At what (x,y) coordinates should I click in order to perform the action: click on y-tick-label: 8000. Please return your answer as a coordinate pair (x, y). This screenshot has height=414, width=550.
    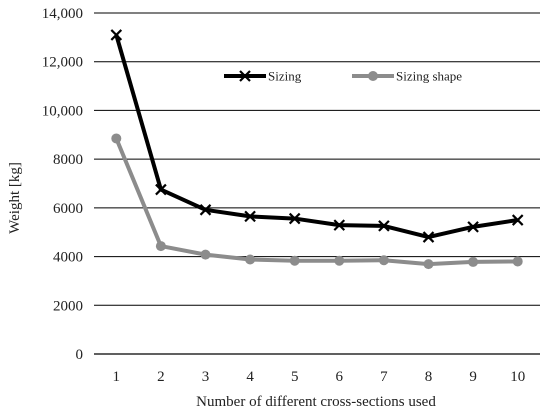
    Looking at the image, I should click on (68, 160).